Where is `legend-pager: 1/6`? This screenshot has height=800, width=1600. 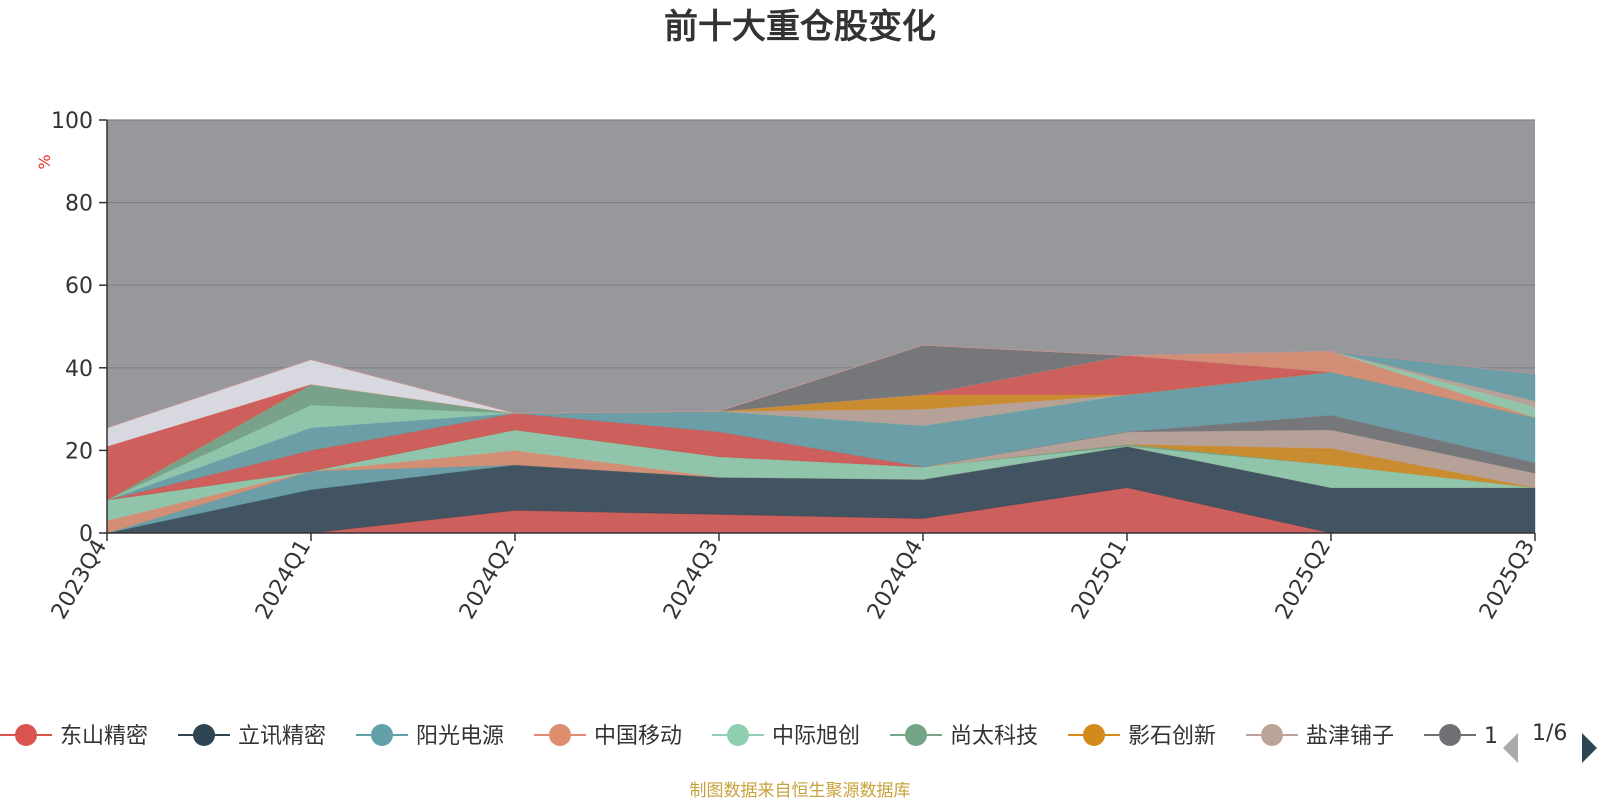
legend-pager: 1/6 is located at coordinates (1550, 742).